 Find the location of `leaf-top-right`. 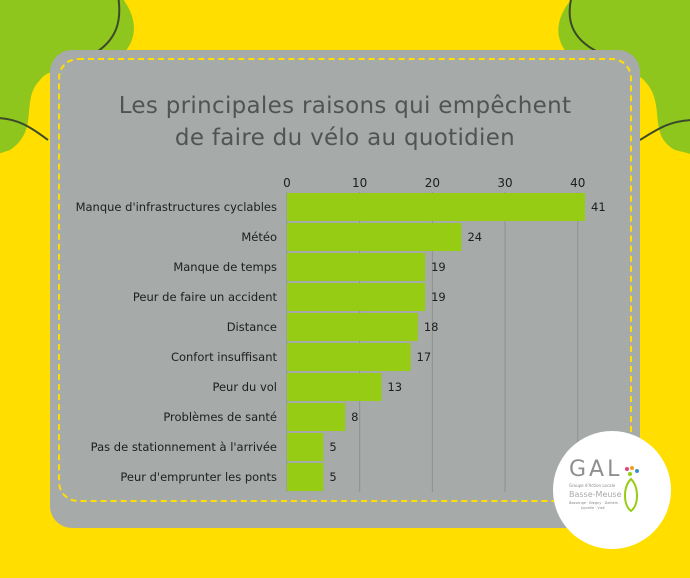

leaf-top-right is located at coordinates (624, 77).